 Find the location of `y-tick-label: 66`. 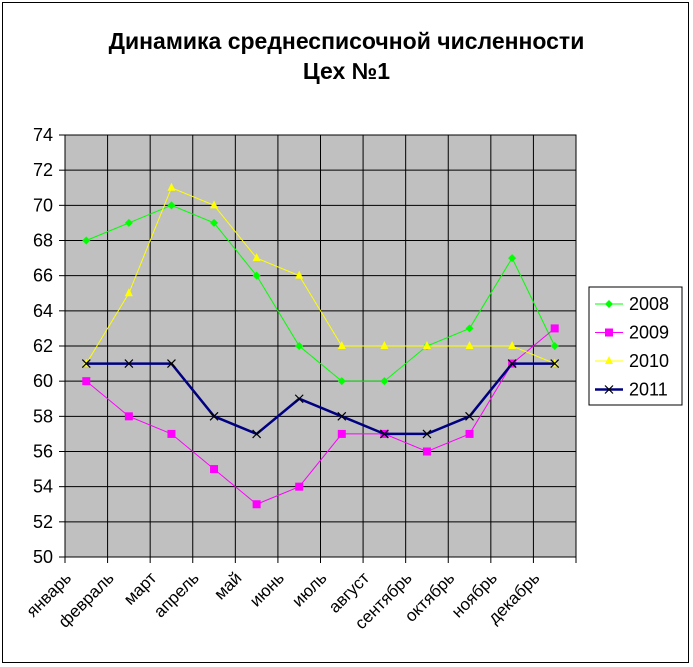

y-tick-label: 66 is located at coordinates (43, 276).